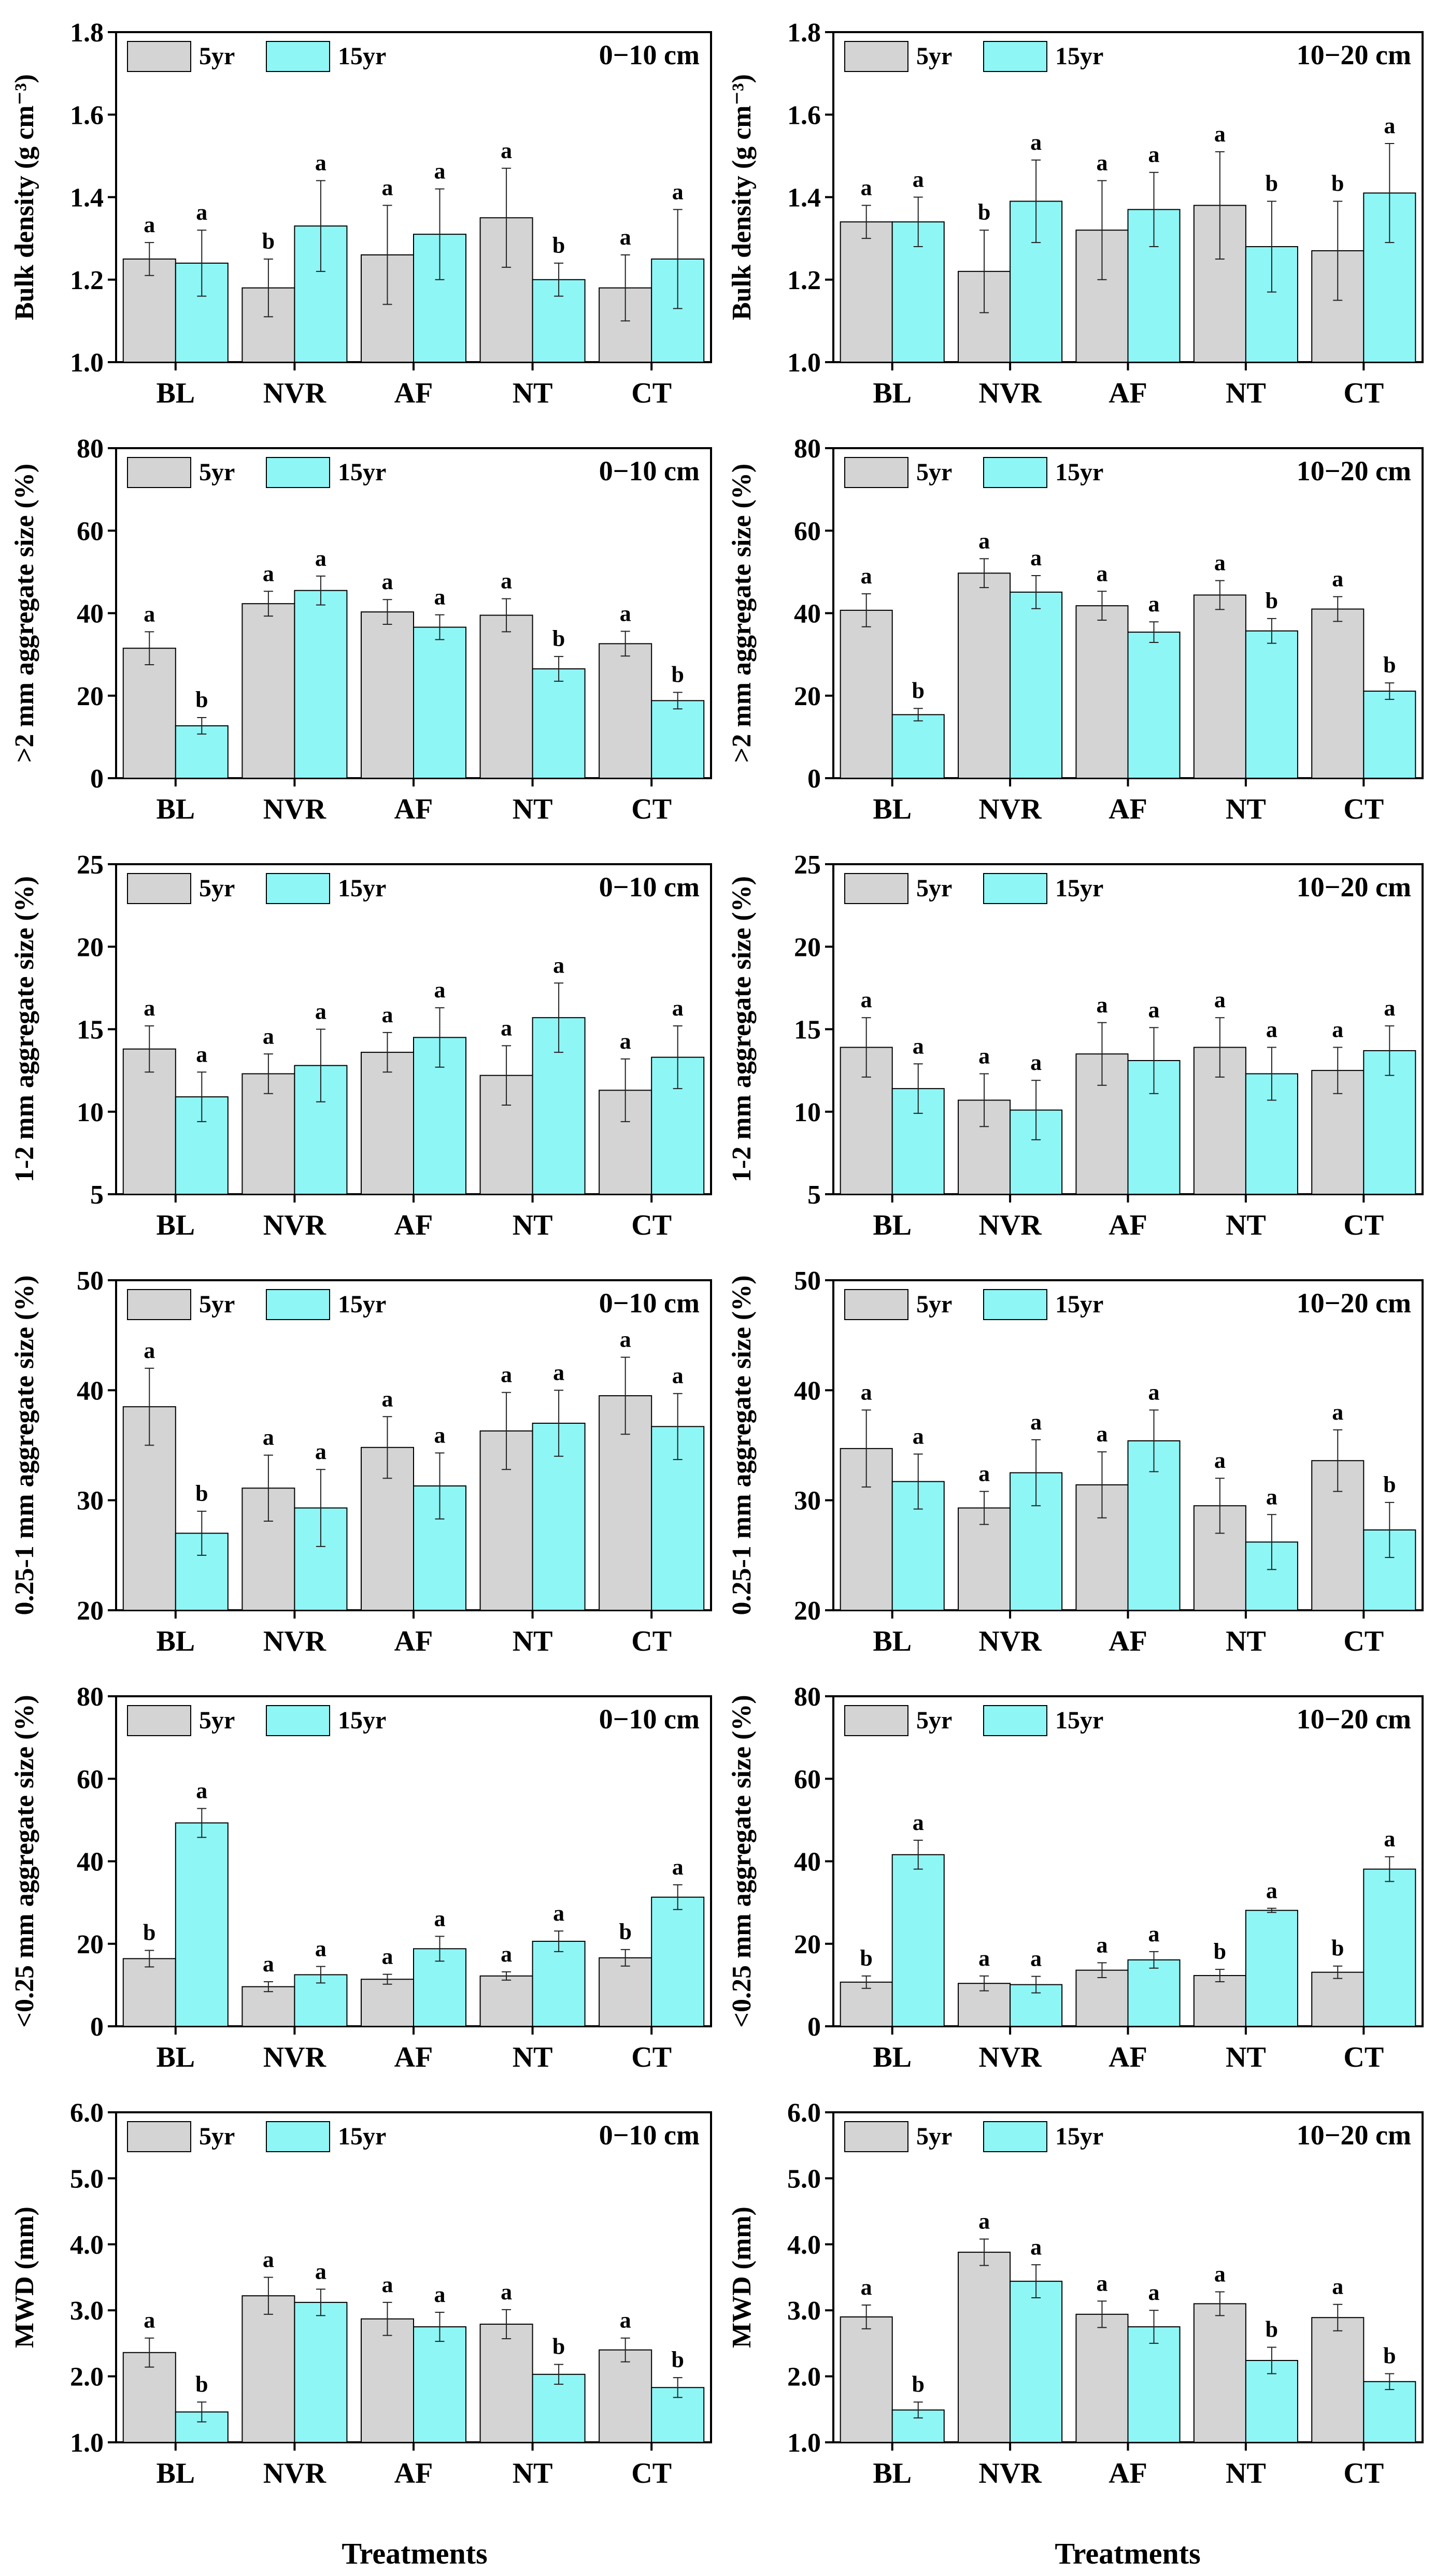 Image resolution: width=1449 pixels, height=2576 pixels. Describe the element at coordinates (387, 1124) in the screenshot. I see `bar-5yr-af` at that location.